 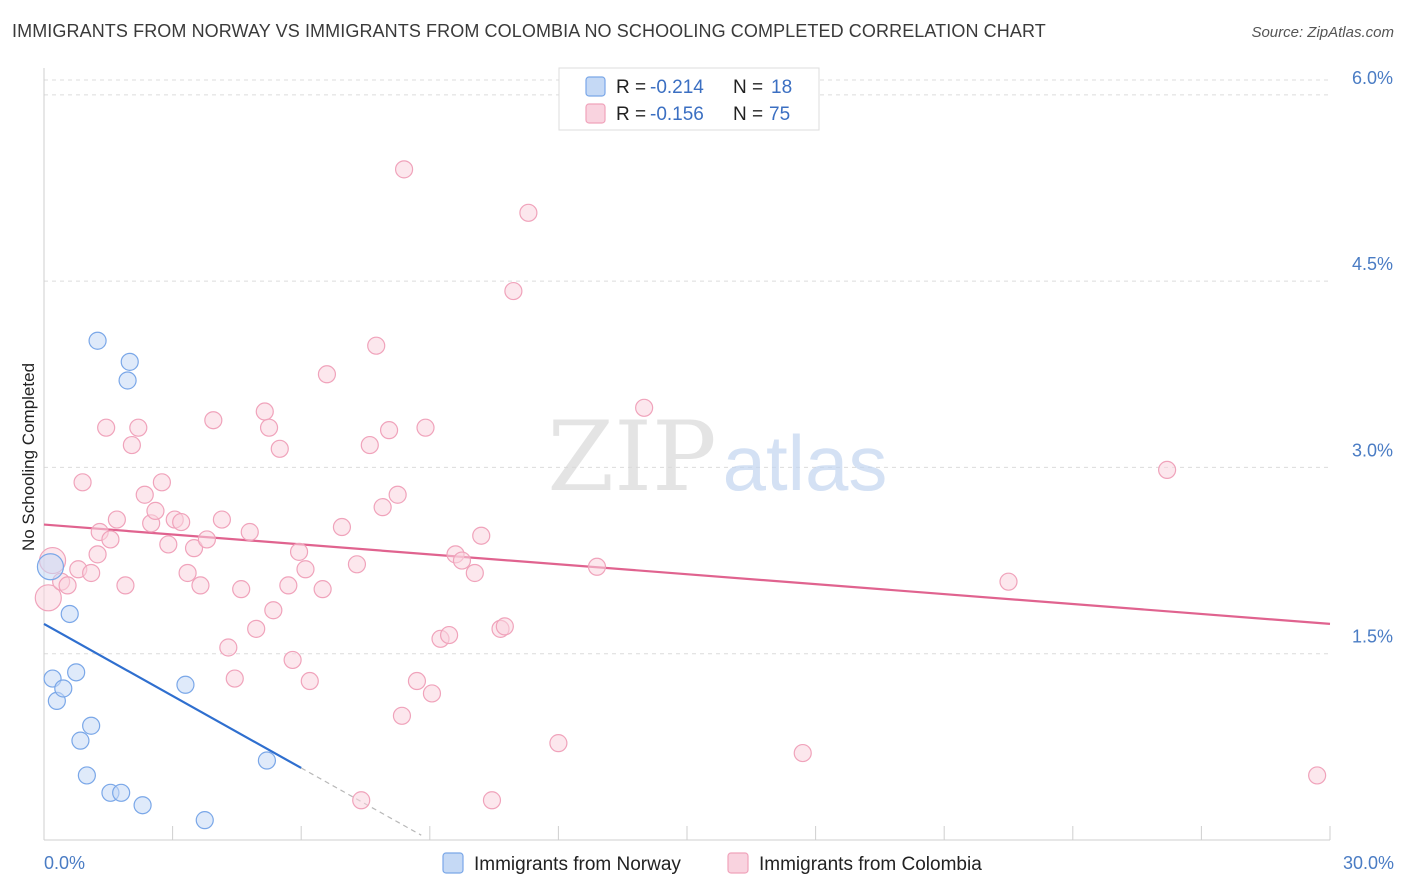 What do you see at coordinates (870, 864) in the screenshot?
I see `legend-label-colombia: Immigrants from Colombia` at bounding box center [870, 864].